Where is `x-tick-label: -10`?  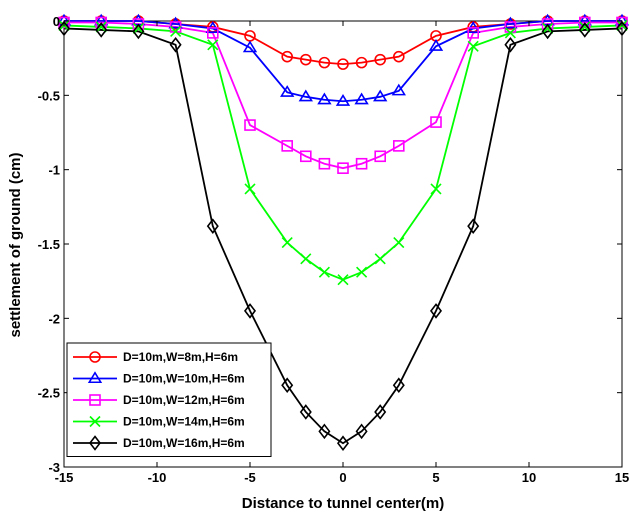 x-tick-label: -10 is located at coordinates (157, 477).